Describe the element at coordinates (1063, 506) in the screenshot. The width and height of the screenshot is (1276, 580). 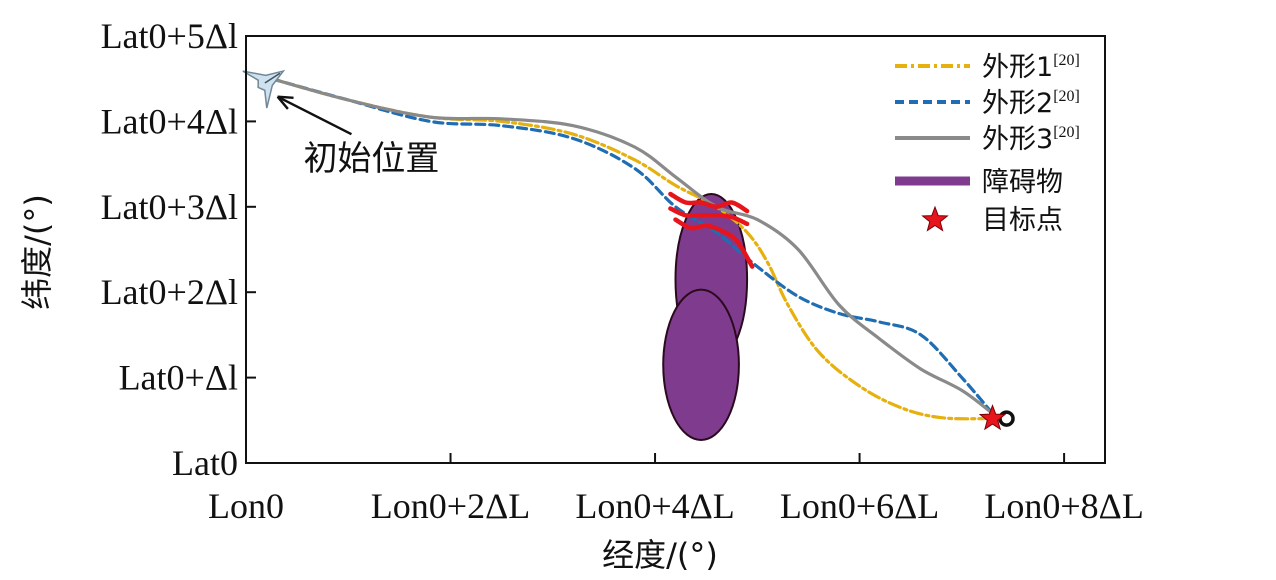
I see `x-tick-label-4: Lon0+8ΔL` at that location.